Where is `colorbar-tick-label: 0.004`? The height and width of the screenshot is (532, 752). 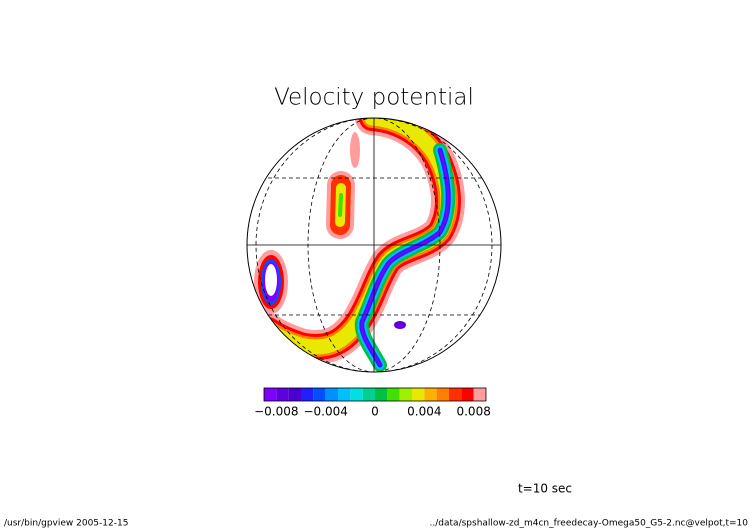
colorbar-tick-label: 0.004 is located at coordinates (424, 412).